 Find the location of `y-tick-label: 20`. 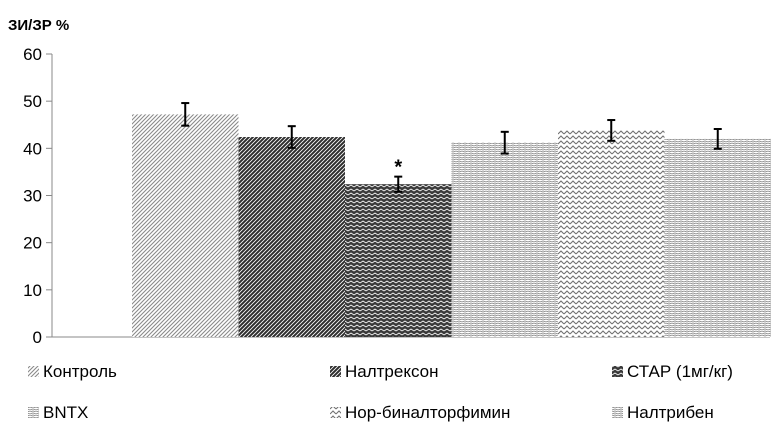

y-tick-label: 20 is located at coordinates (32, 243).